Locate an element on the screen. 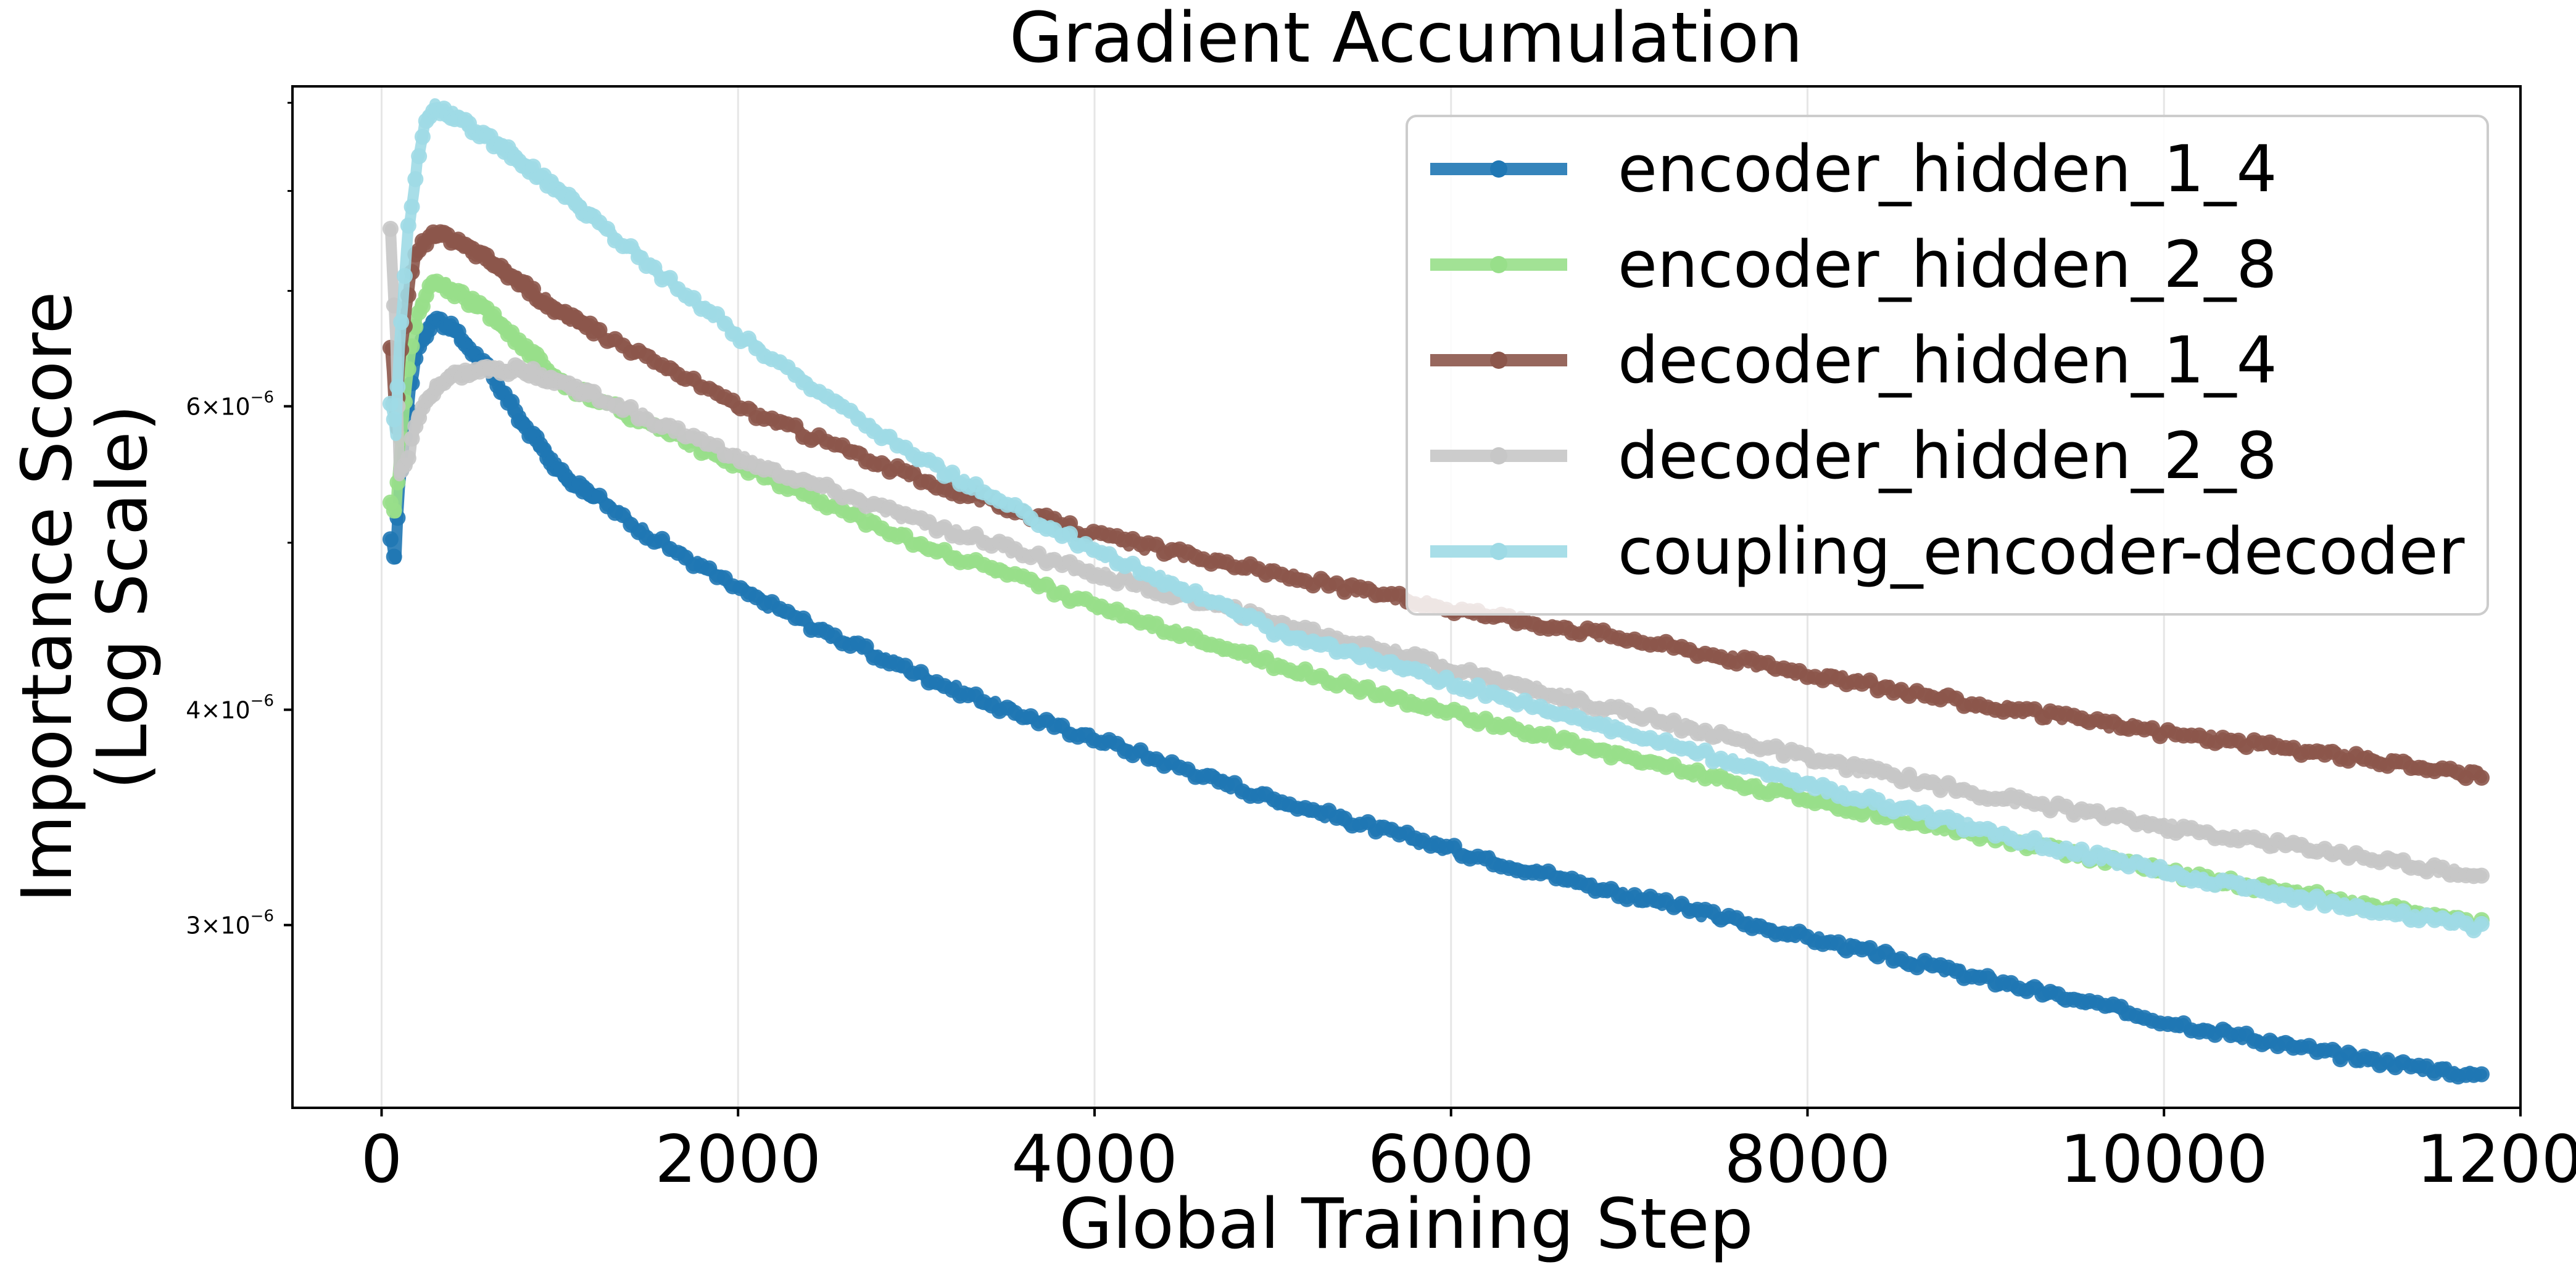 This screenshot has width=2576, height=1283. legend-item-decoder-hidden-1-4: decoder_hidden_1_4 is located at coordinates (1854, 360).